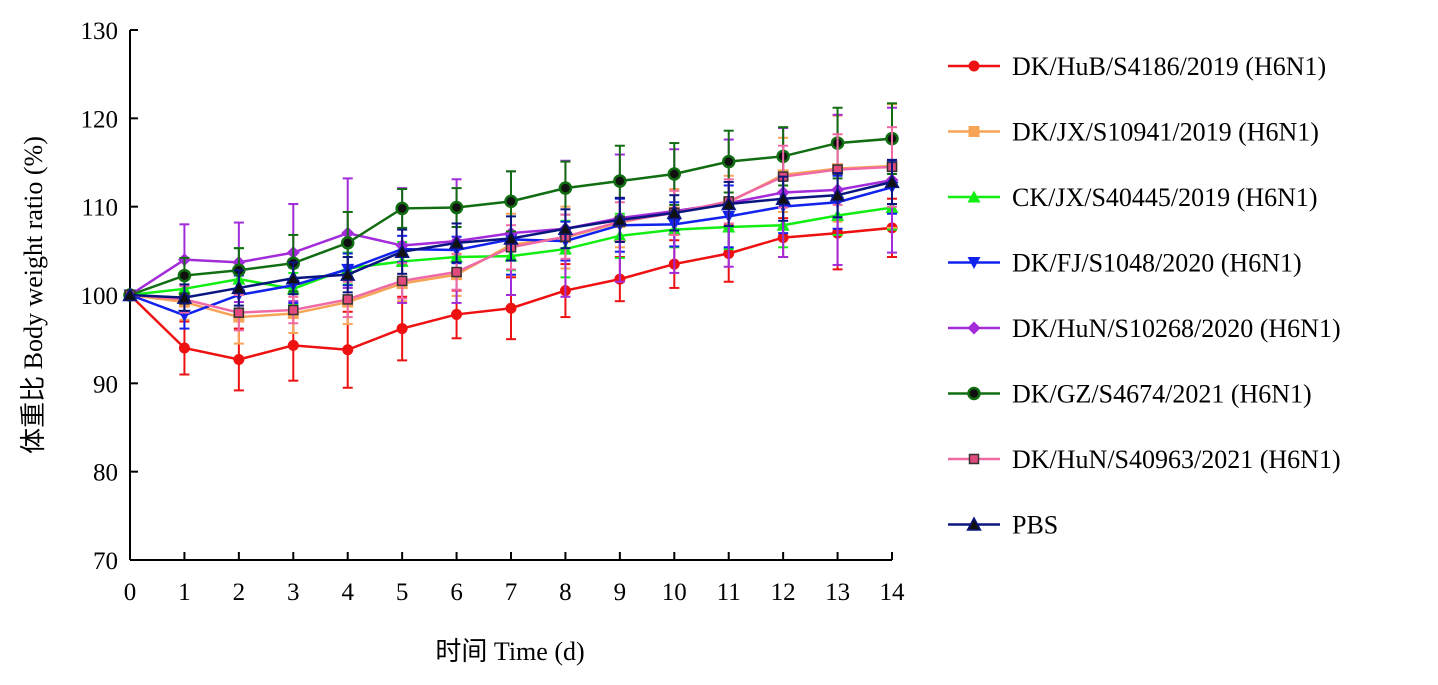  What do you see at coordinates (184, 592) in the screenshot?
I see `x-tick-label: 1` at bounding box center [184, 592].